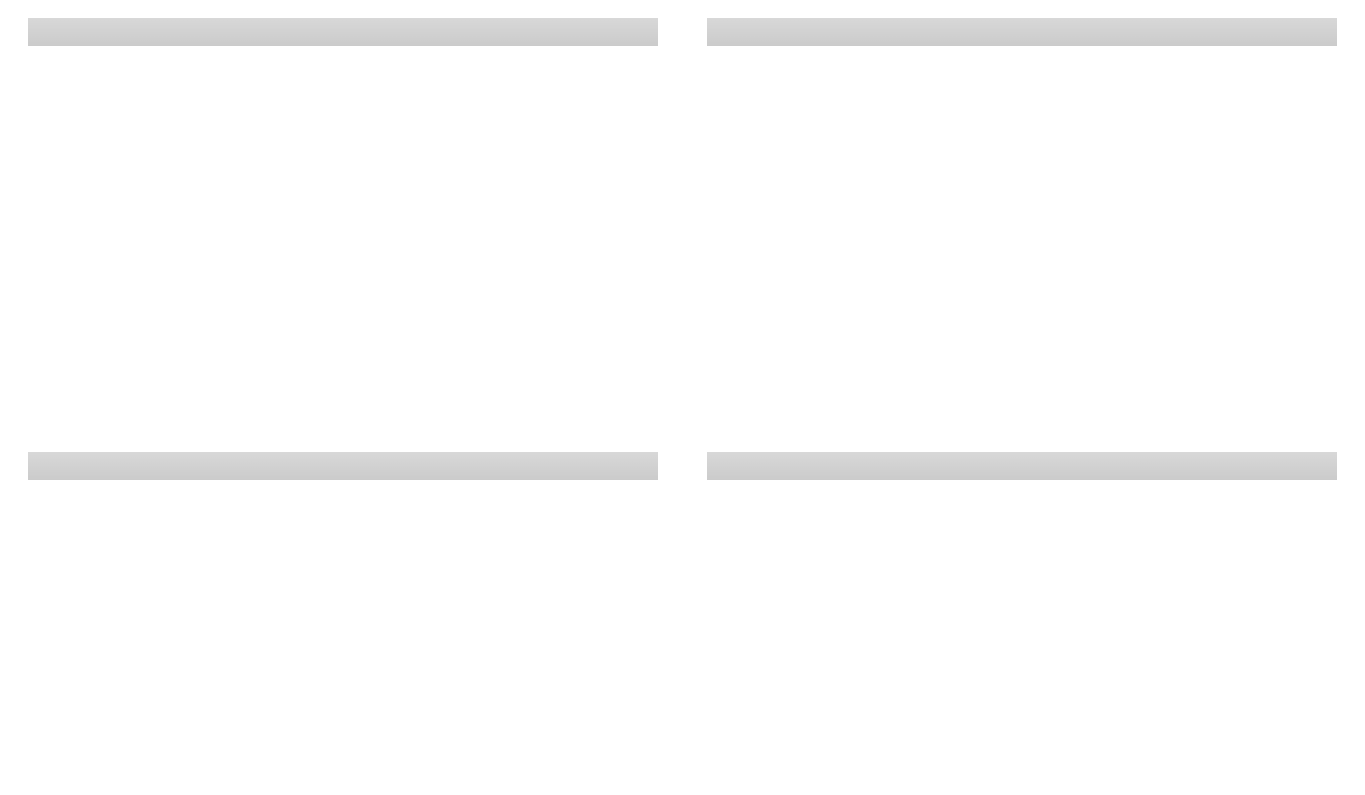 The width and height of the screenshot is (1365, 795). What do you see at coordinates (1022, 466) in the screenshot?
I see `section-header-float-life` at bounding box center [1022, 466].